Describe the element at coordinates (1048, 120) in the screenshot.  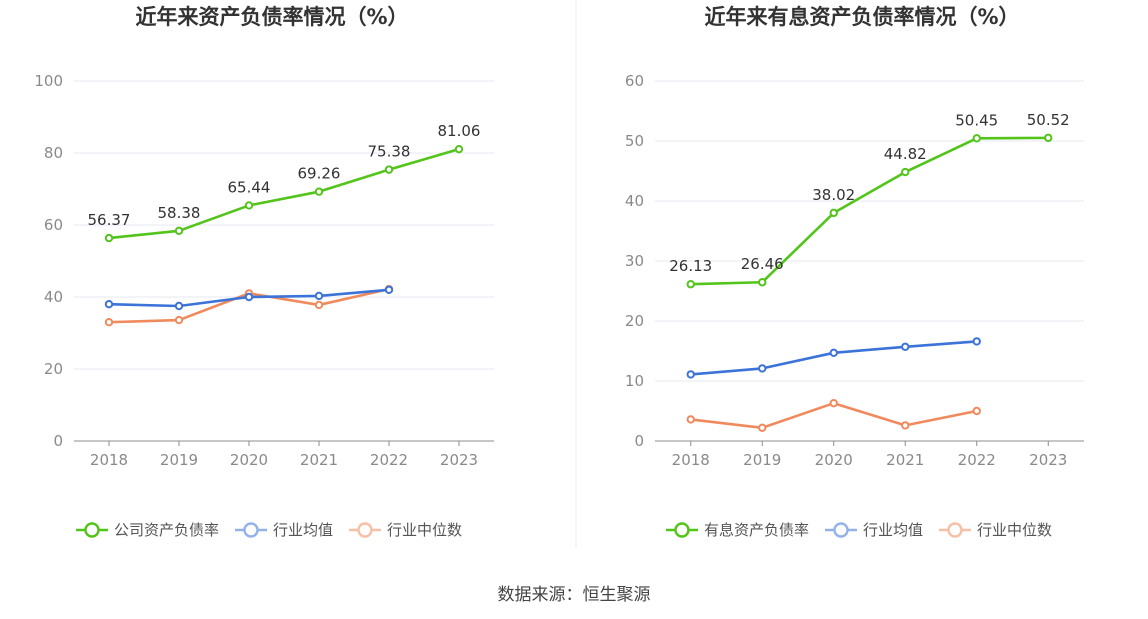
I see `data-label: 50.52` at that location.